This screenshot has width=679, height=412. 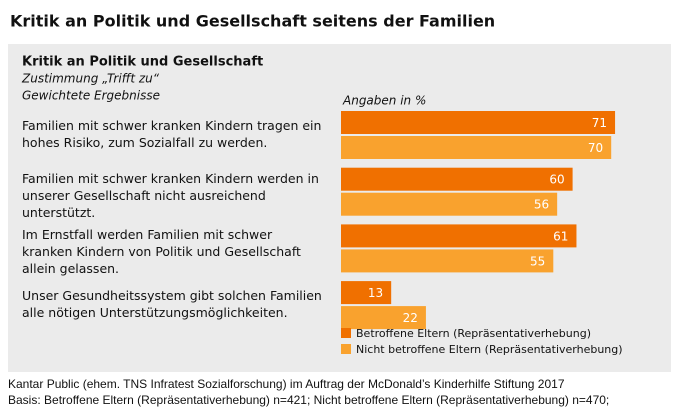 What do you see at coordinates (142, 62) in the screenshot?
I see `panel-title: Kritik an Politik und Gesellschaft` at bounding box center [142, 62].